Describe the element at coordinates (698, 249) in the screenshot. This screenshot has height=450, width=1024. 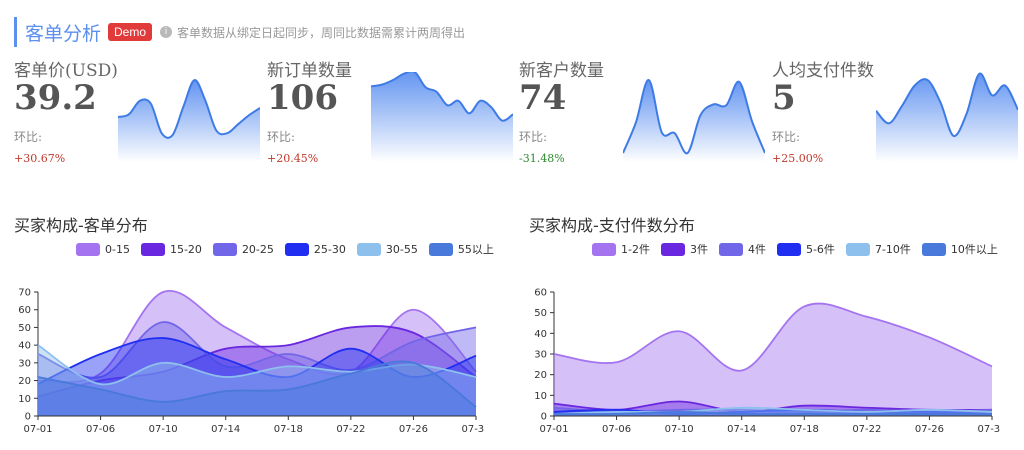
I see `legend-label: 3件` at that location.